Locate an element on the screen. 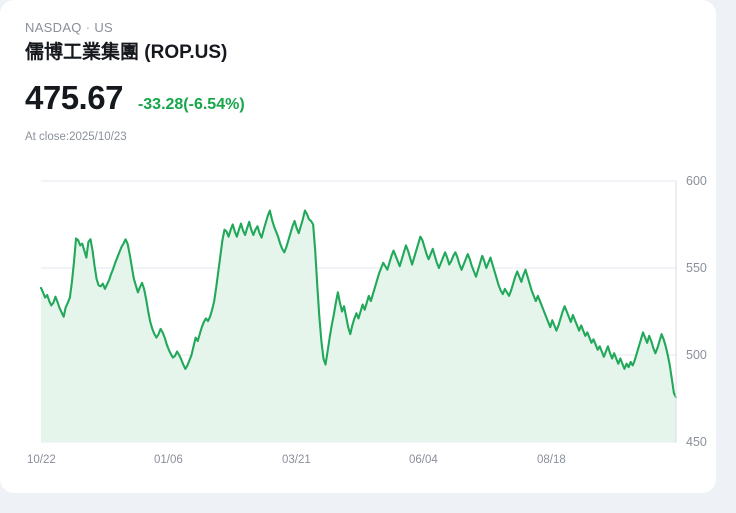 This screenshot has width=736, height=513. exchange-row: NASDAQ · US is located at coordinates (345, 28).